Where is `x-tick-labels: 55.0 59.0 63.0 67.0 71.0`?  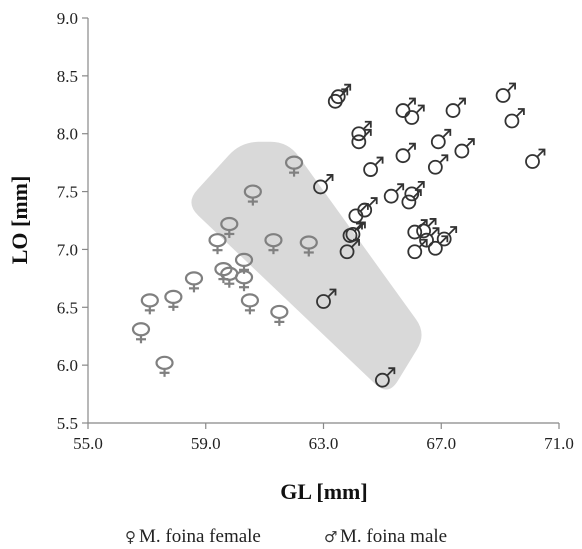 x-tick-labels: 55.0 59.0 63.0 67.0 71.0 is located at coordinates (323, 443).